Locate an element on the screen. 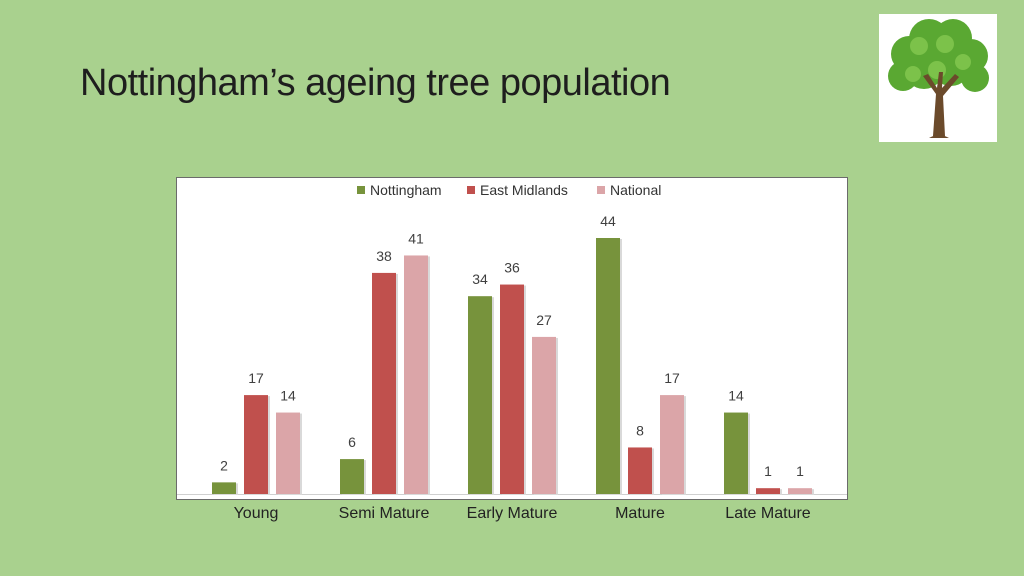 This screenshot has width=1024, height=576. data-label-0-1: 17 is located at coordinates (256, 378).